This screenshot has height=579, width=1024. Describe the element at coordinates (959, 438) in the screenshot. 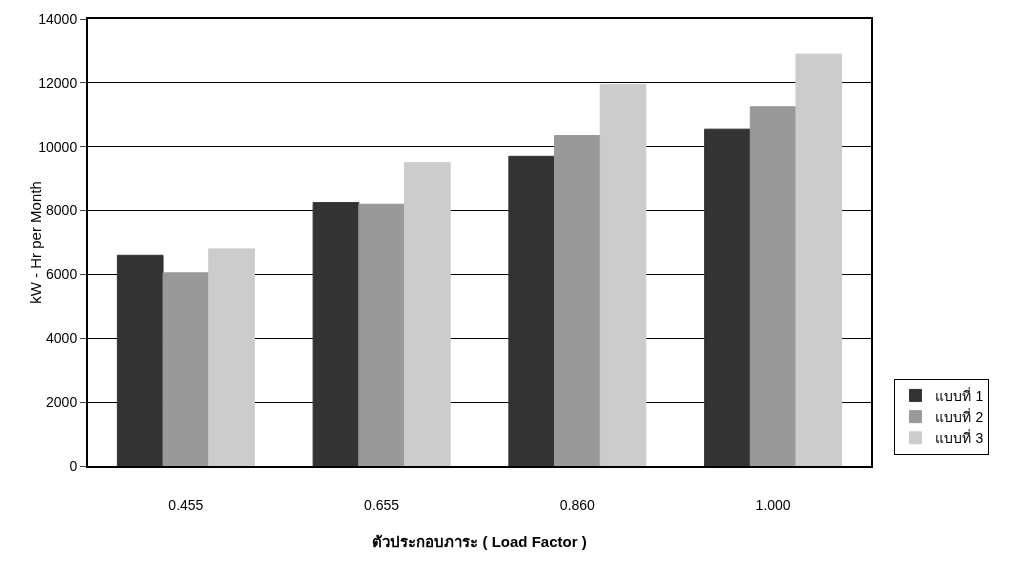

I see `legend-label: แบบที่ 3` at that location.